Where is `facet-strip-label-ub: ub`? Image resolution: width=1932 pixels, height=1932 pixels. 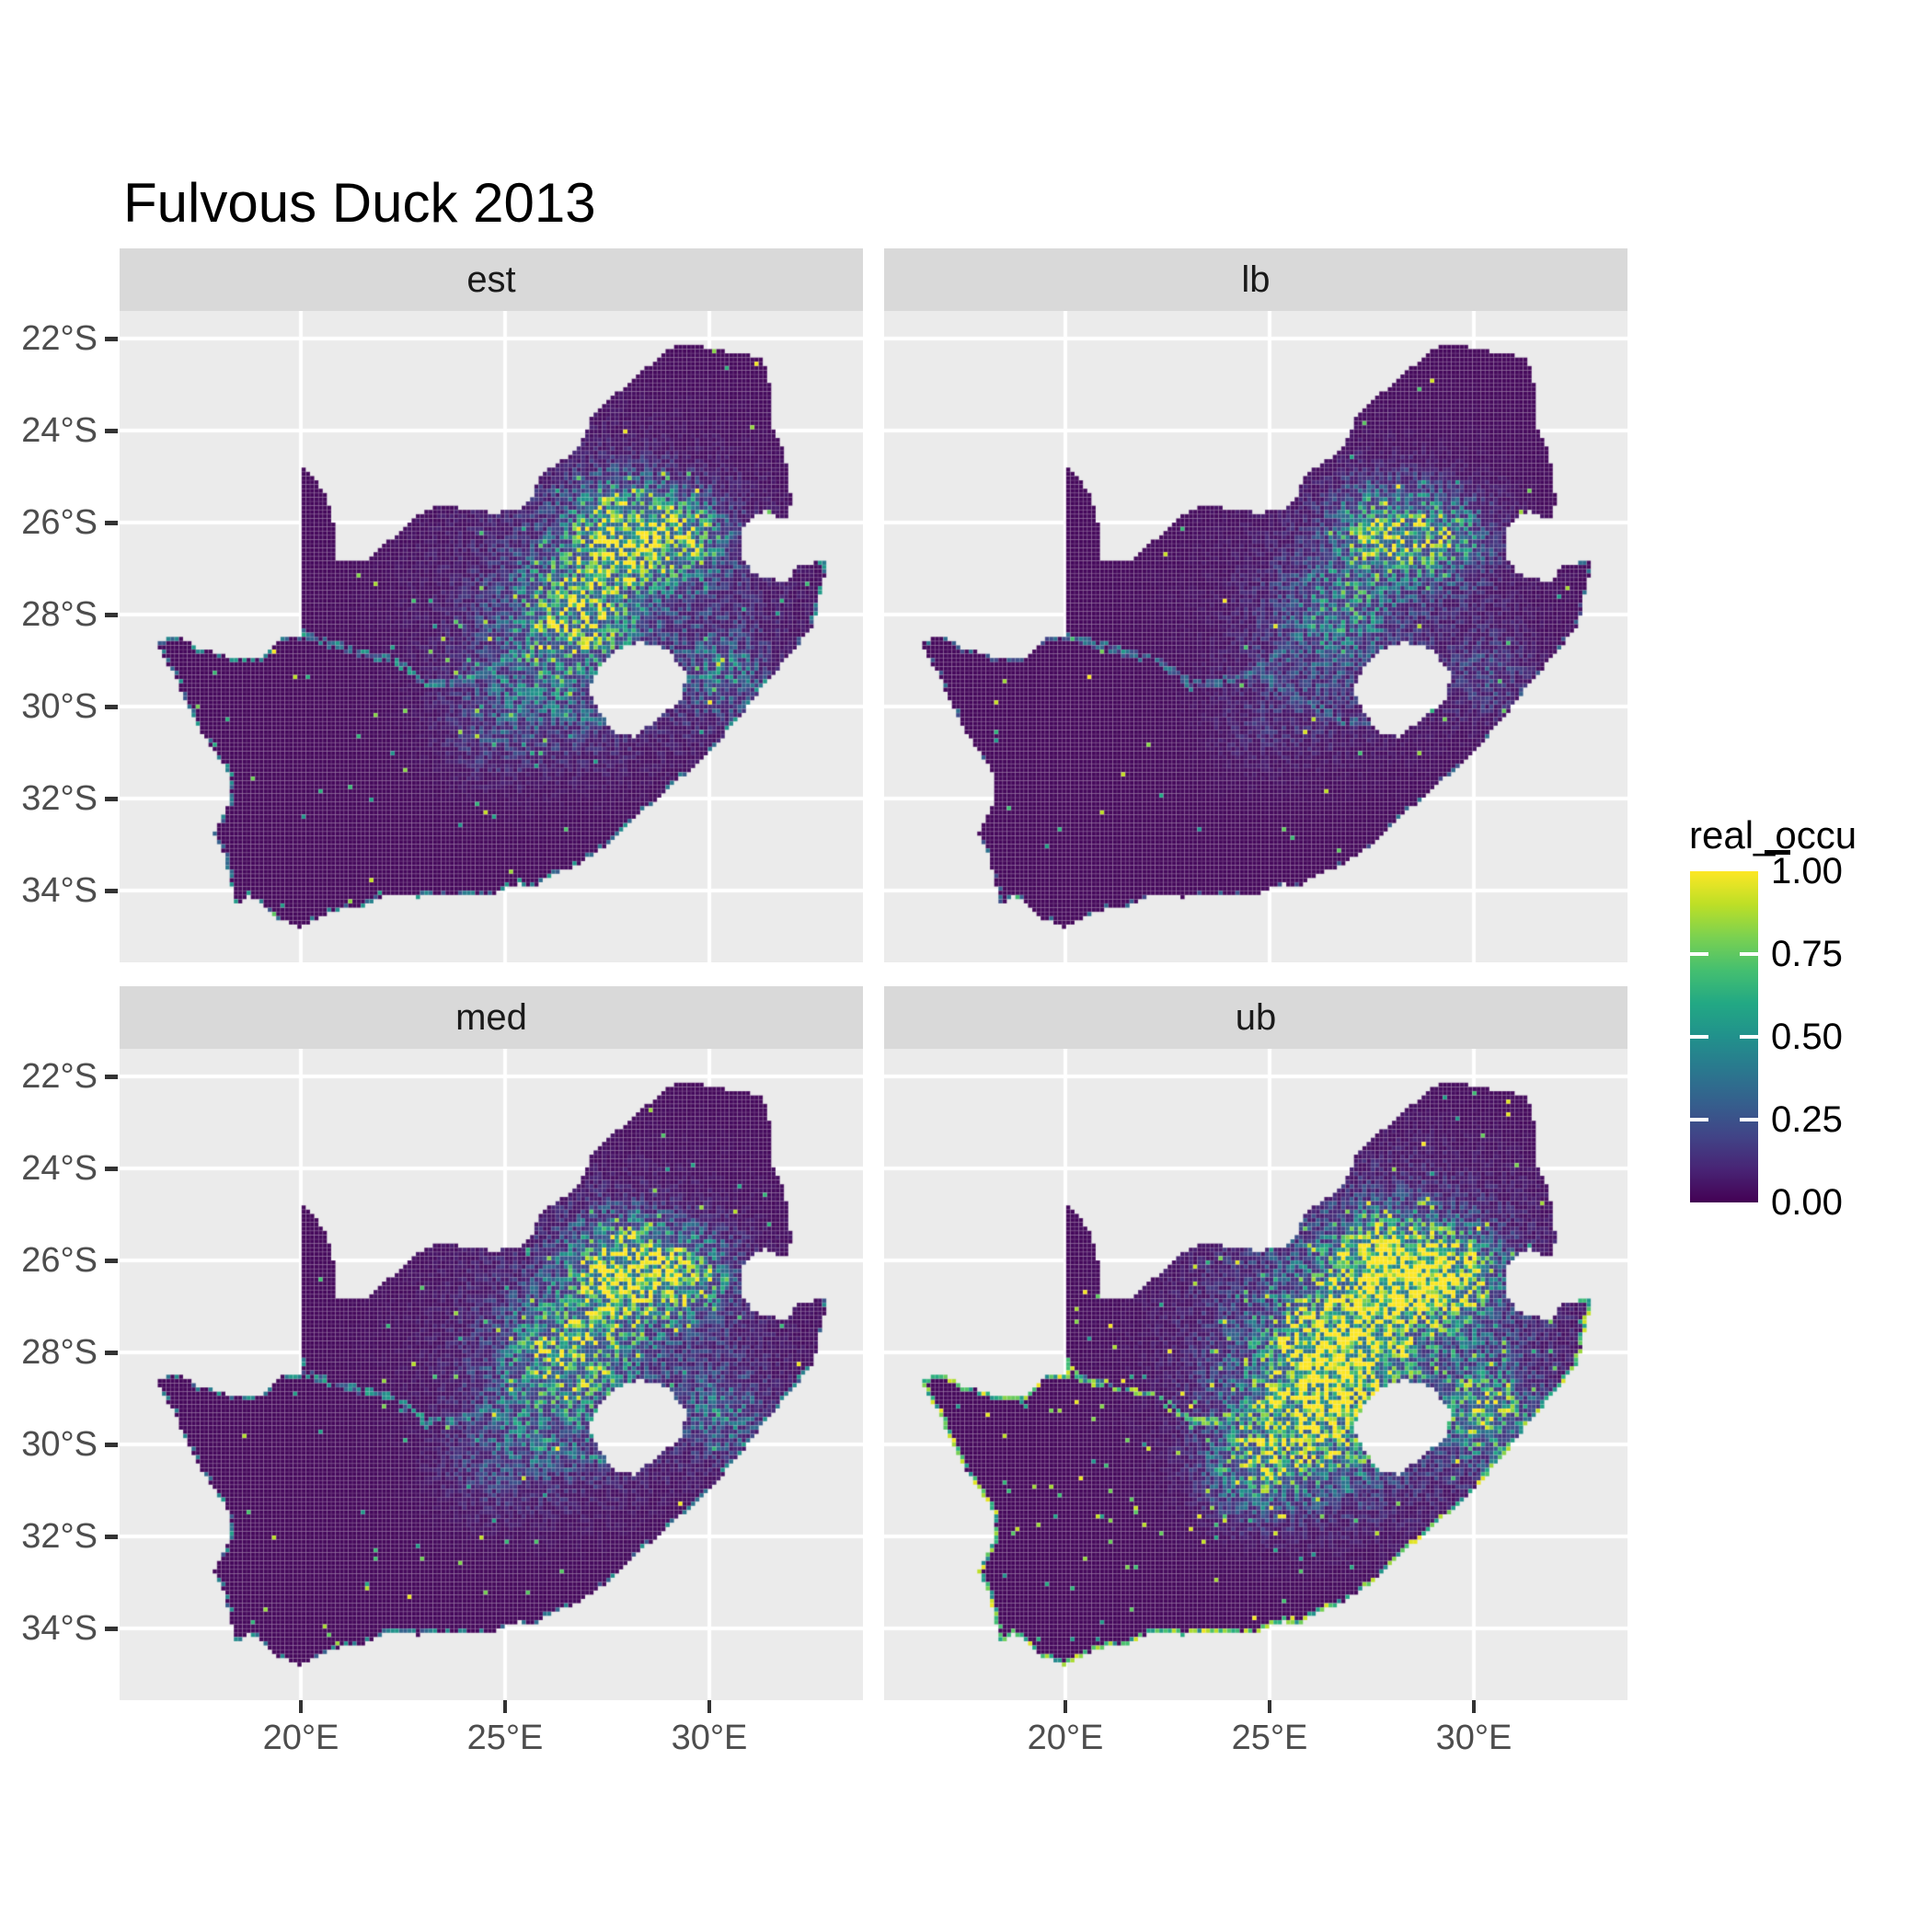
facet-strip-label-ub: ub is located at coordinates (1256, 1017).